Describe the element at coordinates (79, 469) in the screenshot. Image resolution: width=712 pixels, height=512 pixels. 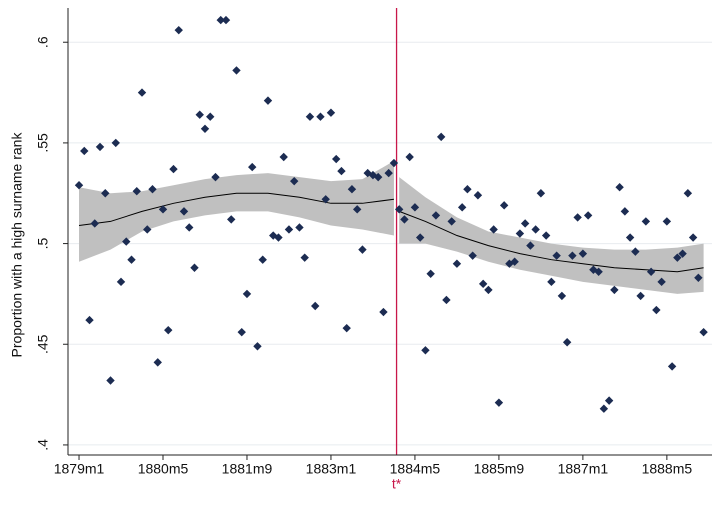
I see `x-tick-label: 1879m1` at that location.